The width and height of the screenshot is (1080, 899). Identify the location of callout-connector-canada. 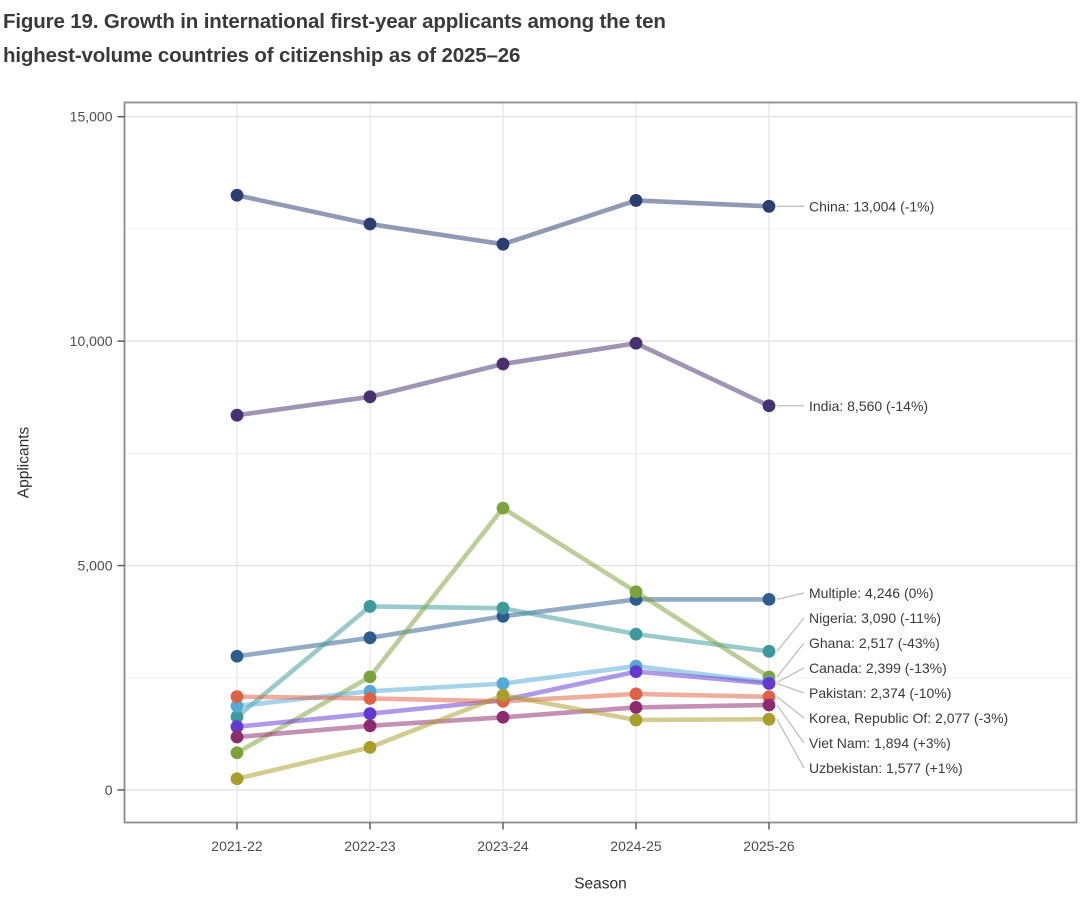
(790, 675).